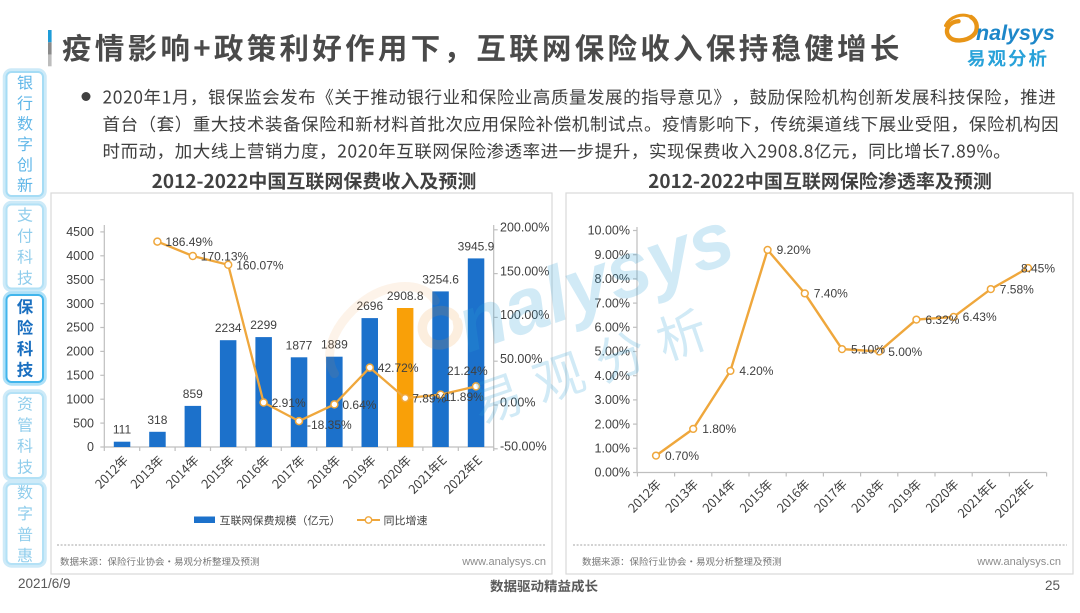 Image resolution: width=1080 pixels, height=613 pixels. I want to click on svg-text: 2.00%, so click(612, 424).